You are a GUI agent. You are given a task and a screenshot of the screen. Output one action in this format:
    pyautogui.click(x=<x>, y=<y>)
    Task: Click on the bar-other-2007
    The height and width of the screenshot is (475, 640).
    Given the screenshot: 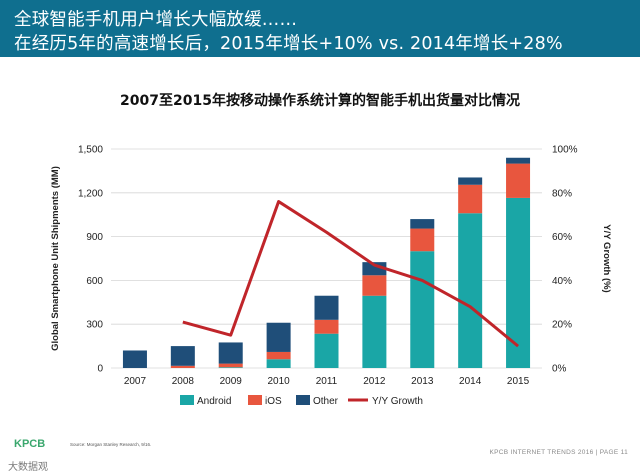 What is the action you would take?
    pyautogui.click(x=134, y=359)
    